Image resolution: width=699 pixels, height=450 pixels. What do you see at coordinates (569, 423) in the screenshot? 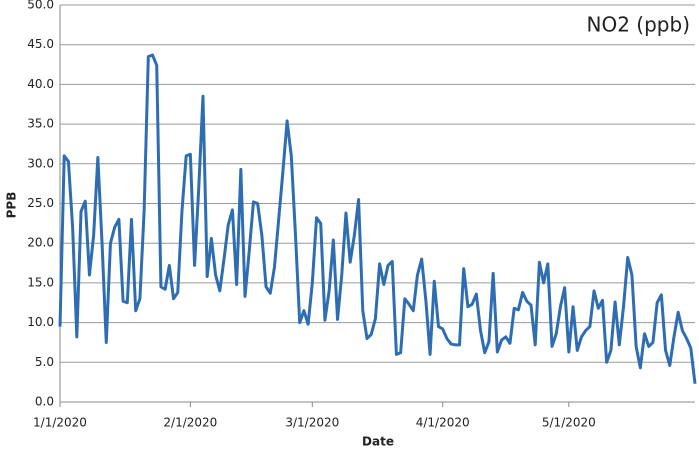
I see `x-tick-label: 5/1/2020` at bounding box center [569, 423].